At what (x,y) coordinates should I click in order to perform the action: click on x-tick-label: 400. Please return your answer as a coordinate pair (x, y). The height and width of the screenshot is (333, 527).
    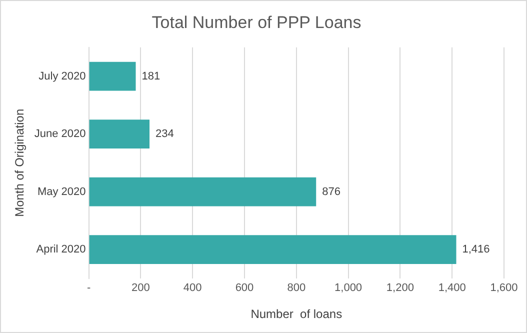
    Looking at the image, I should click on (192, 288).